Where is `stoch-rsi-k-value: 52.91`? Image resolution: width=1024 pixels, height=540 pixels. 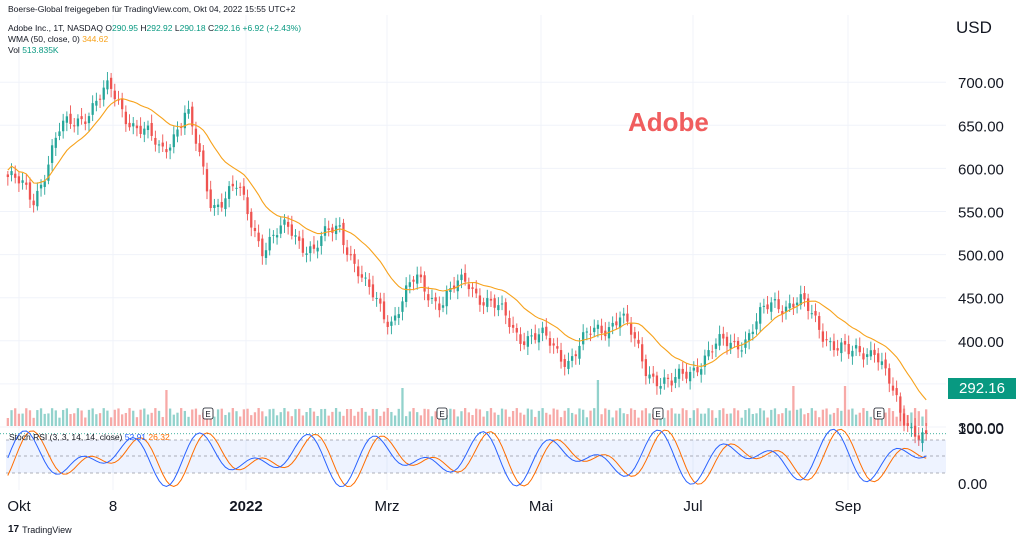 stoch-rsi-k-value: 52.91 is located at coordinates (135, 437).